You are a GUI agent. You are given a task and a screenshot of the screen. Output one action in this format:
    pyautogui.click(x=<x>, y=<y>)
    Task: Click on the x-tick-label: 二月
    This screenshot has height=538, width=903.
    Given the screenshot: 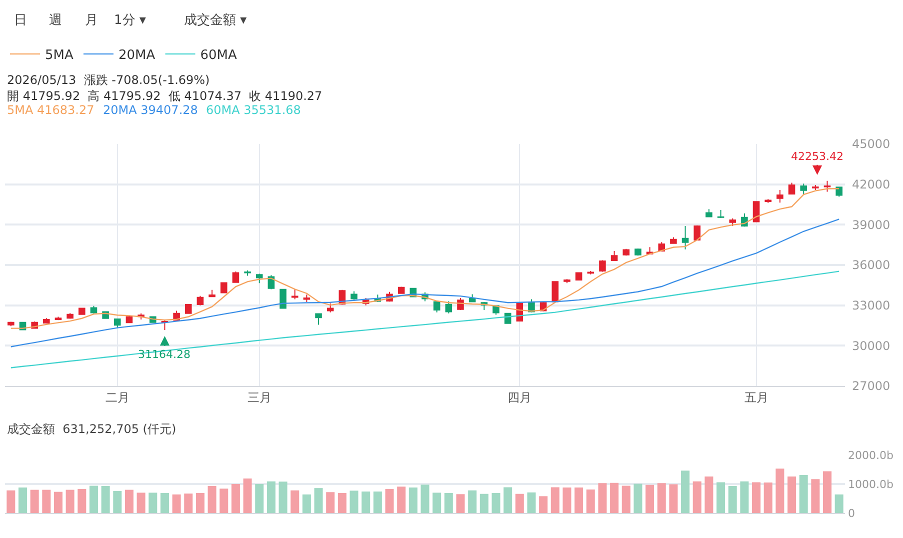 What is the action you would take?
    pyautogui.click(x=117, y=397)
    